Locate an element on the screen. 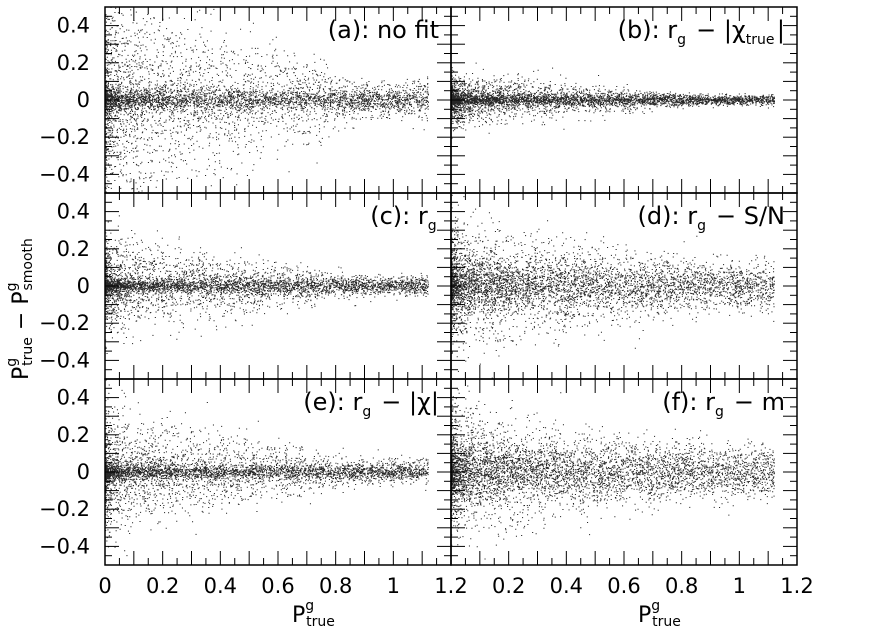  scatter-series-f is located at coordinates (613, 472).